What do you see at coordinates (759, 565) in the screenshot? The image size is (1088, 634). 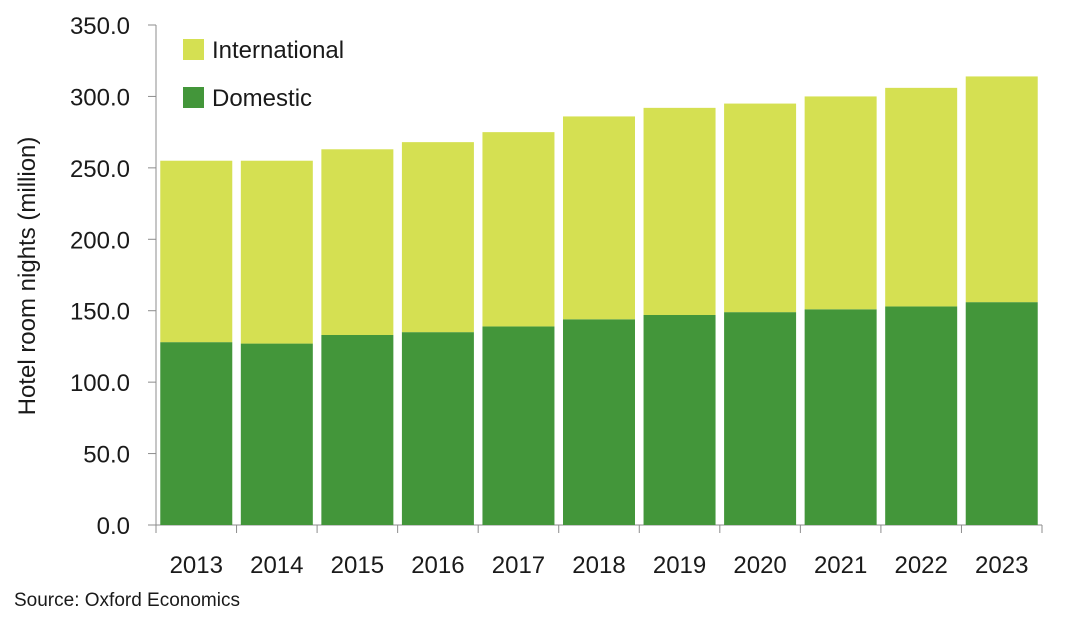 I see `x-tick-label: 2020` at bounding box center [759, 565].